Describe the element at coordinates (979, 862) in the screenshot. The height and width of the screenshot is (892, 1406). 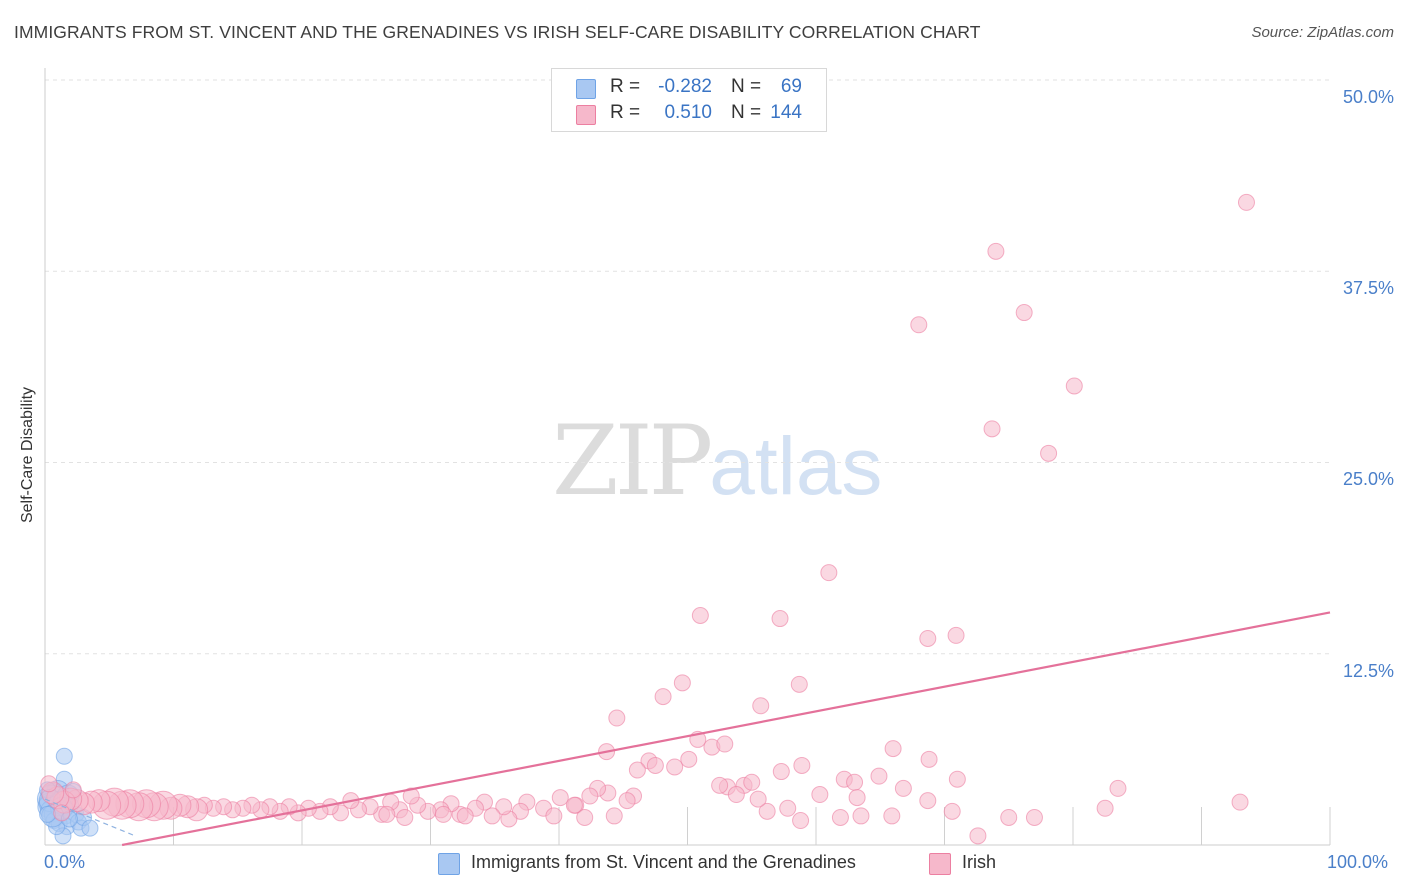
I see `series-label-irish: Irish` at that location.